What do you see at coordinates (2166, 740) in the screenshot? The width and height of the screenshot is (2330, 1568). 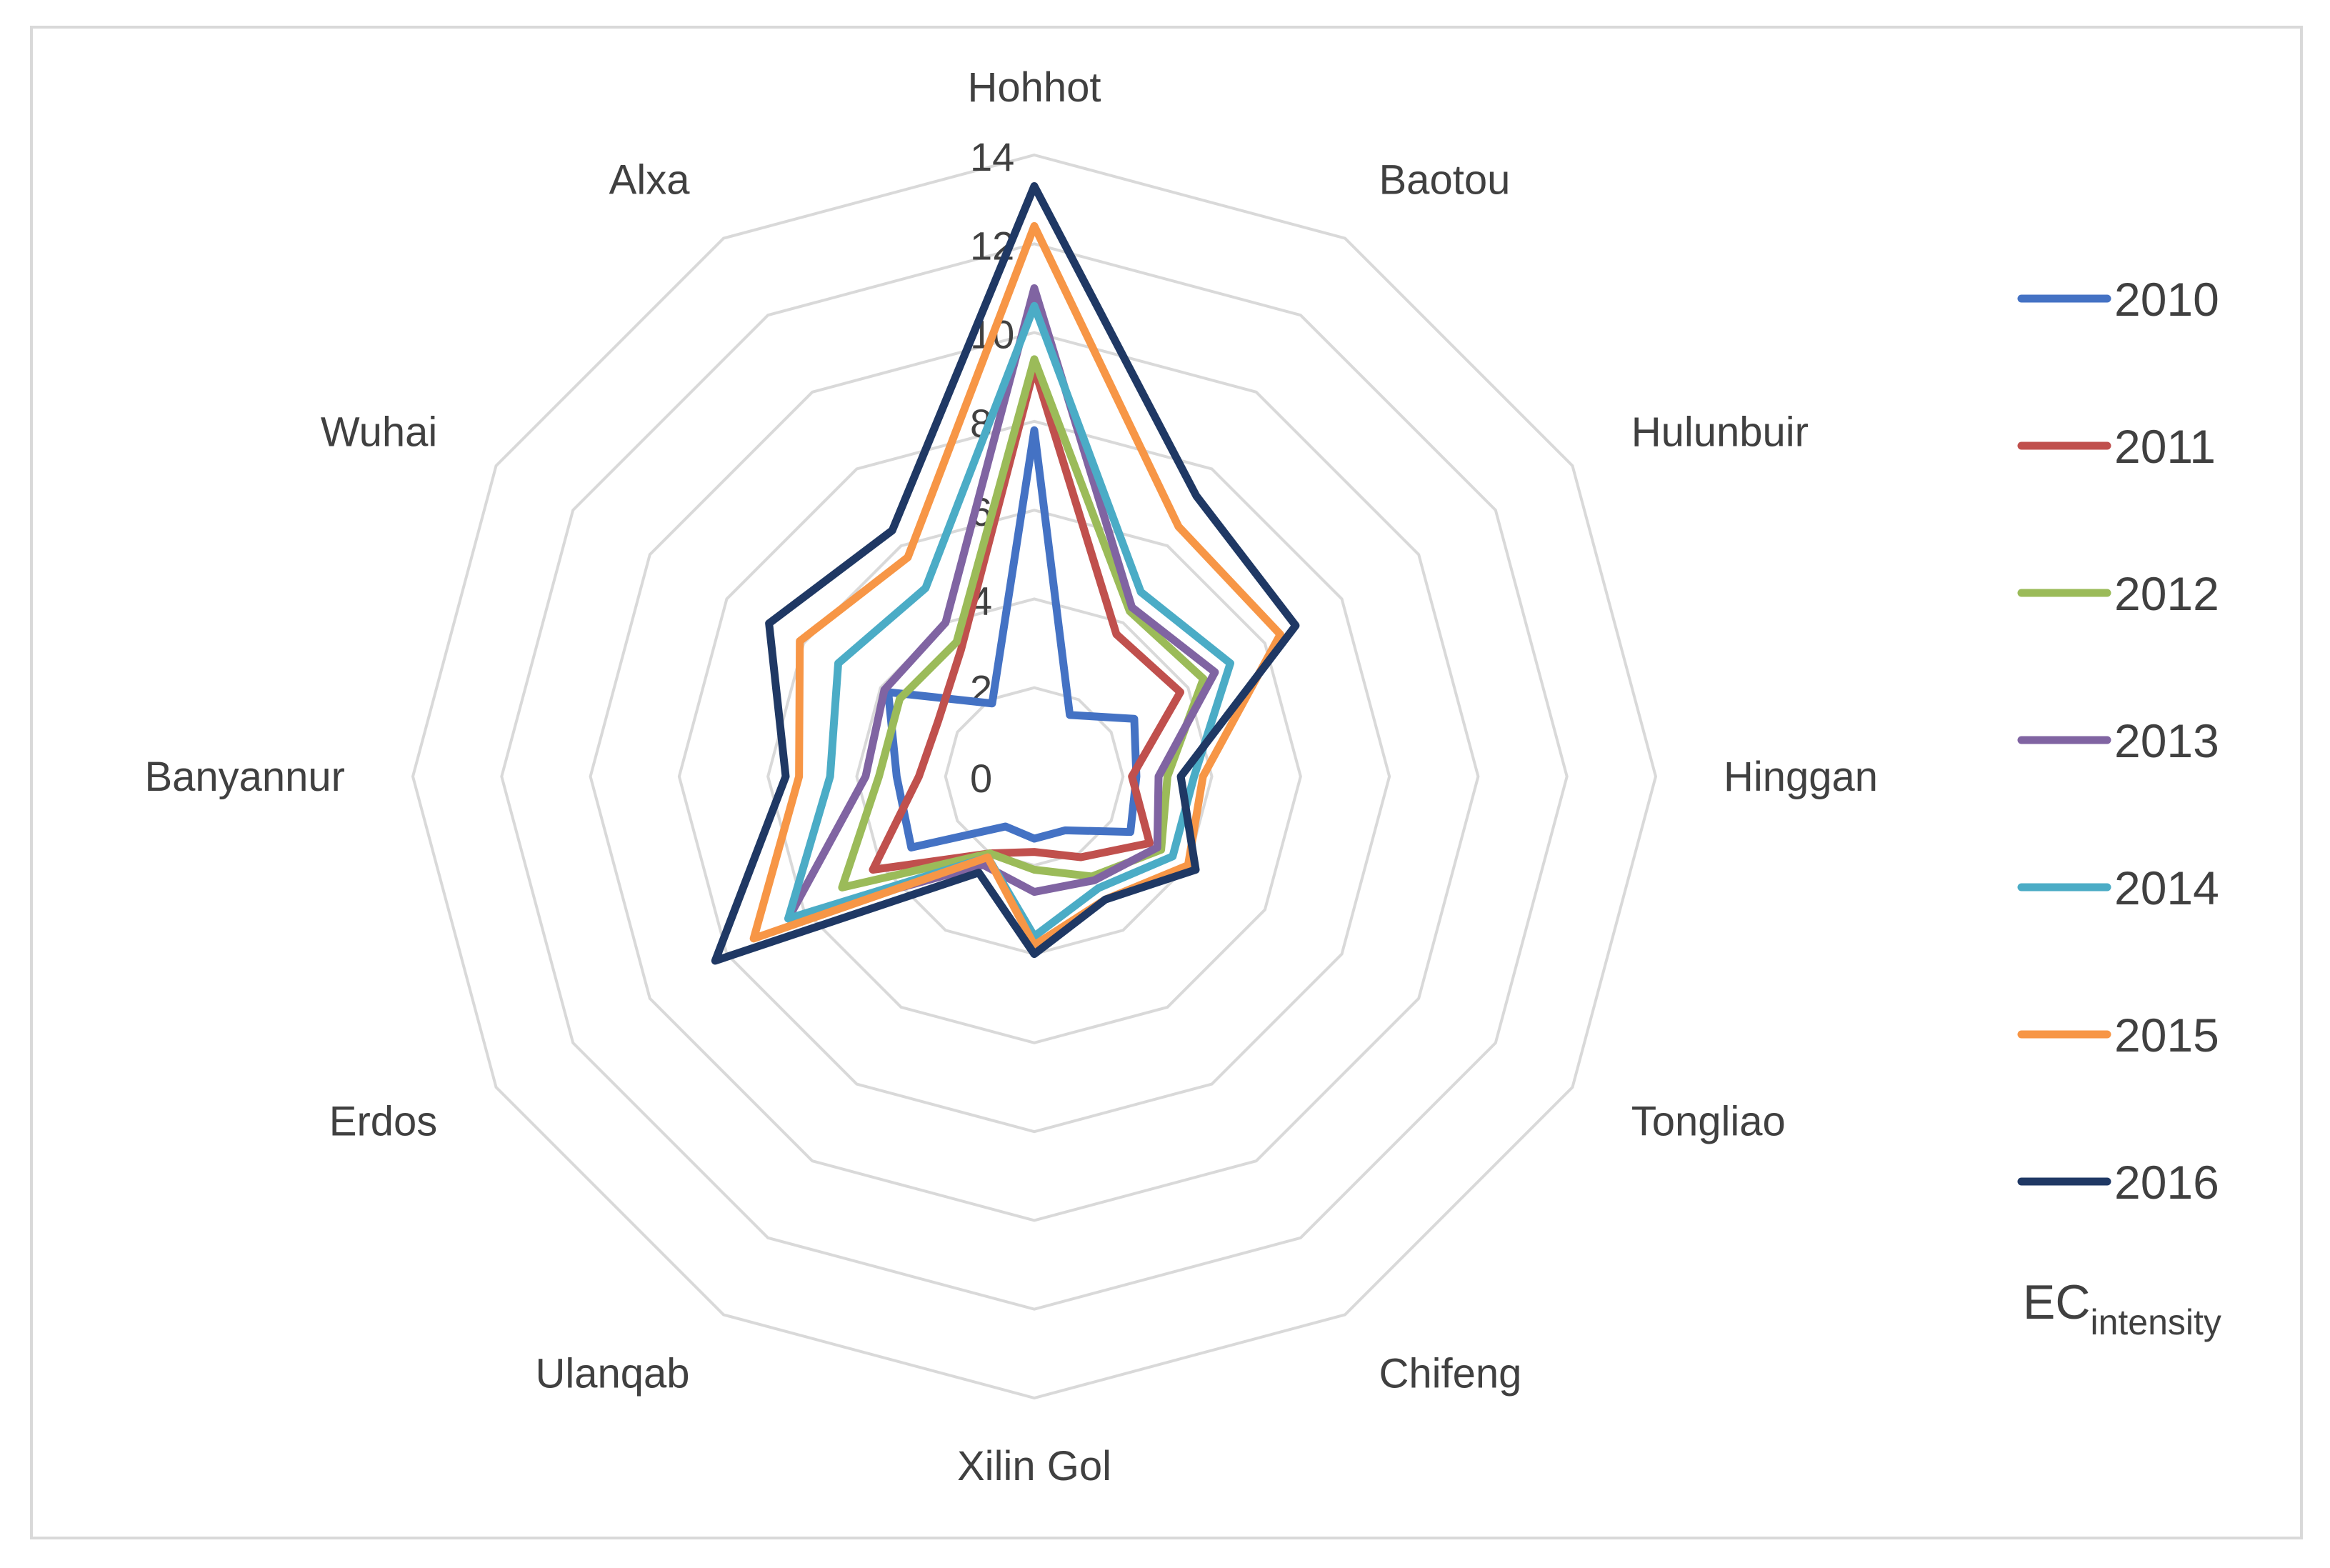 I see `legend-label-2013: 2013` at bounding box center [2166, 740].